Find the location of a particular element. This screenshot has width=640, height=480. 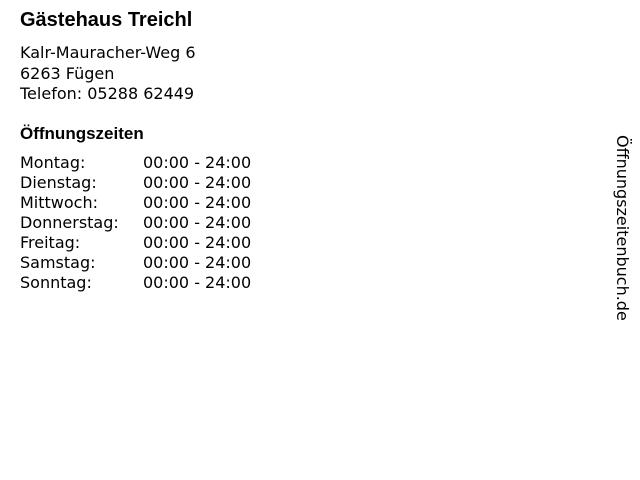

hours-row: Freitag: 00:00 - 24:00 is located at coordinates (135, 243).